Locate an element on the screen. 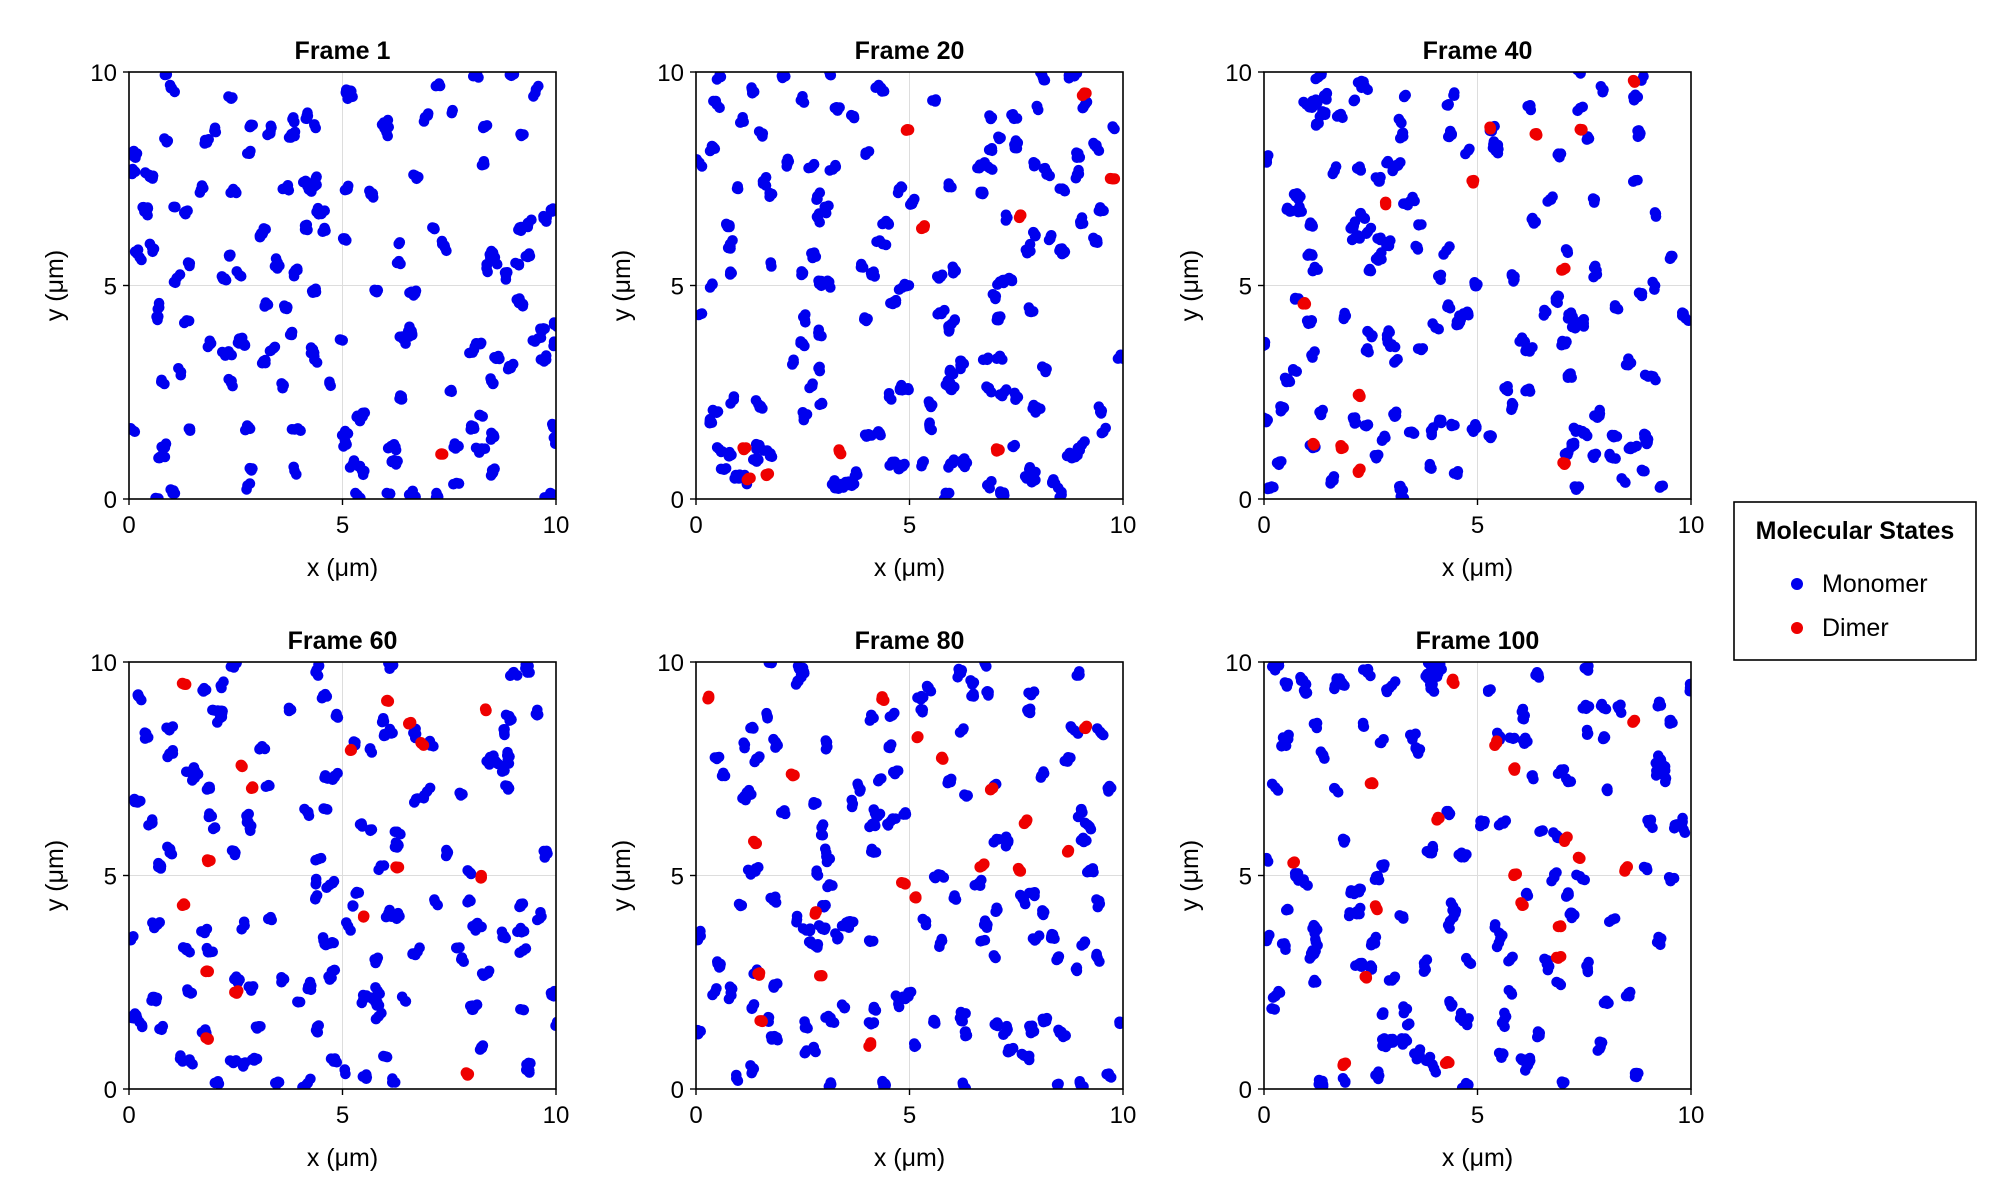 This screenshot has height=1200, width=2000. y-axis-label: y (μm) is located at coordinates (55, 285).